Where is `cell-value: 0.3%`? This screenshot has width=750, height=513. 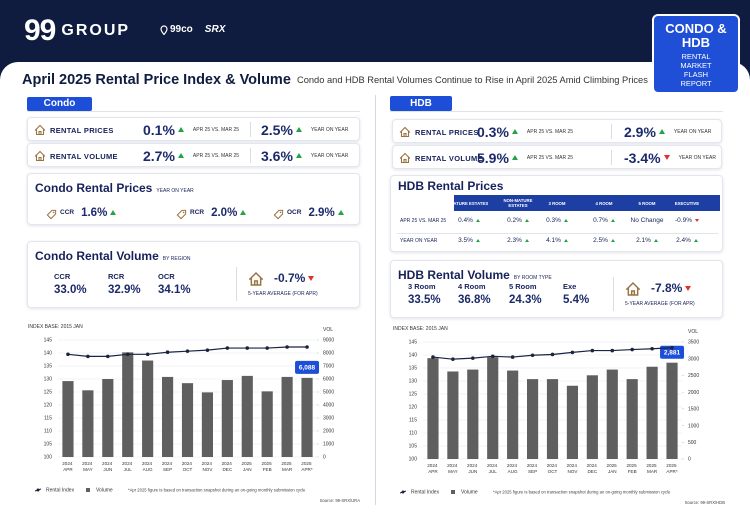 cell-value: 0.3% is located at coordinates (553, 220).